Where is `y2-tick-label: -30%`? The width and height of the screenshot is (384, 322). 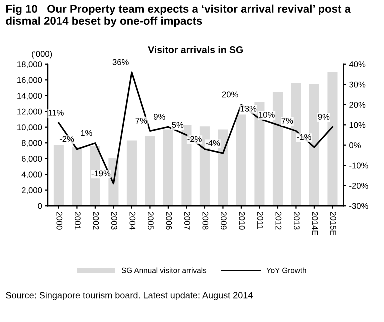
y2-tick-label: -30% is located at coordinates (359, 206).